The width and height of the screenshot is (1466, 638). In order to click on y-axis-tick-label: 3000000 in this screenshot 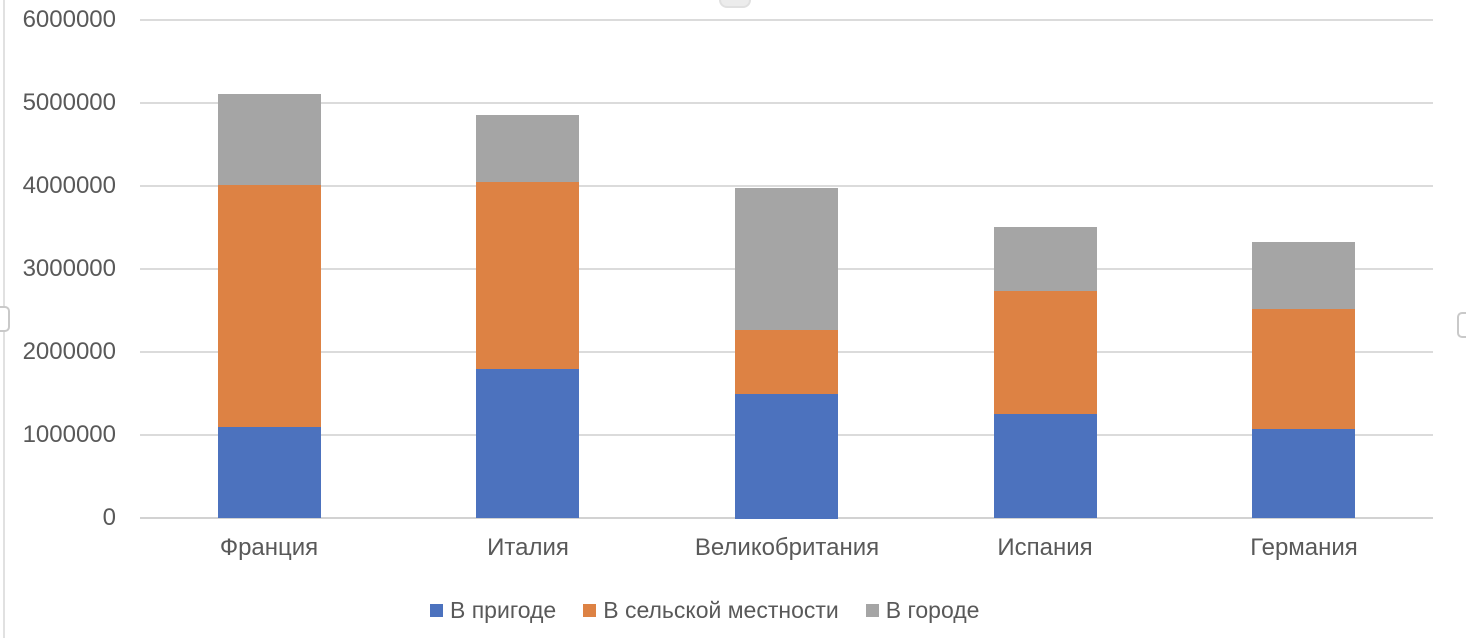, I will do `click(69, 268)`.